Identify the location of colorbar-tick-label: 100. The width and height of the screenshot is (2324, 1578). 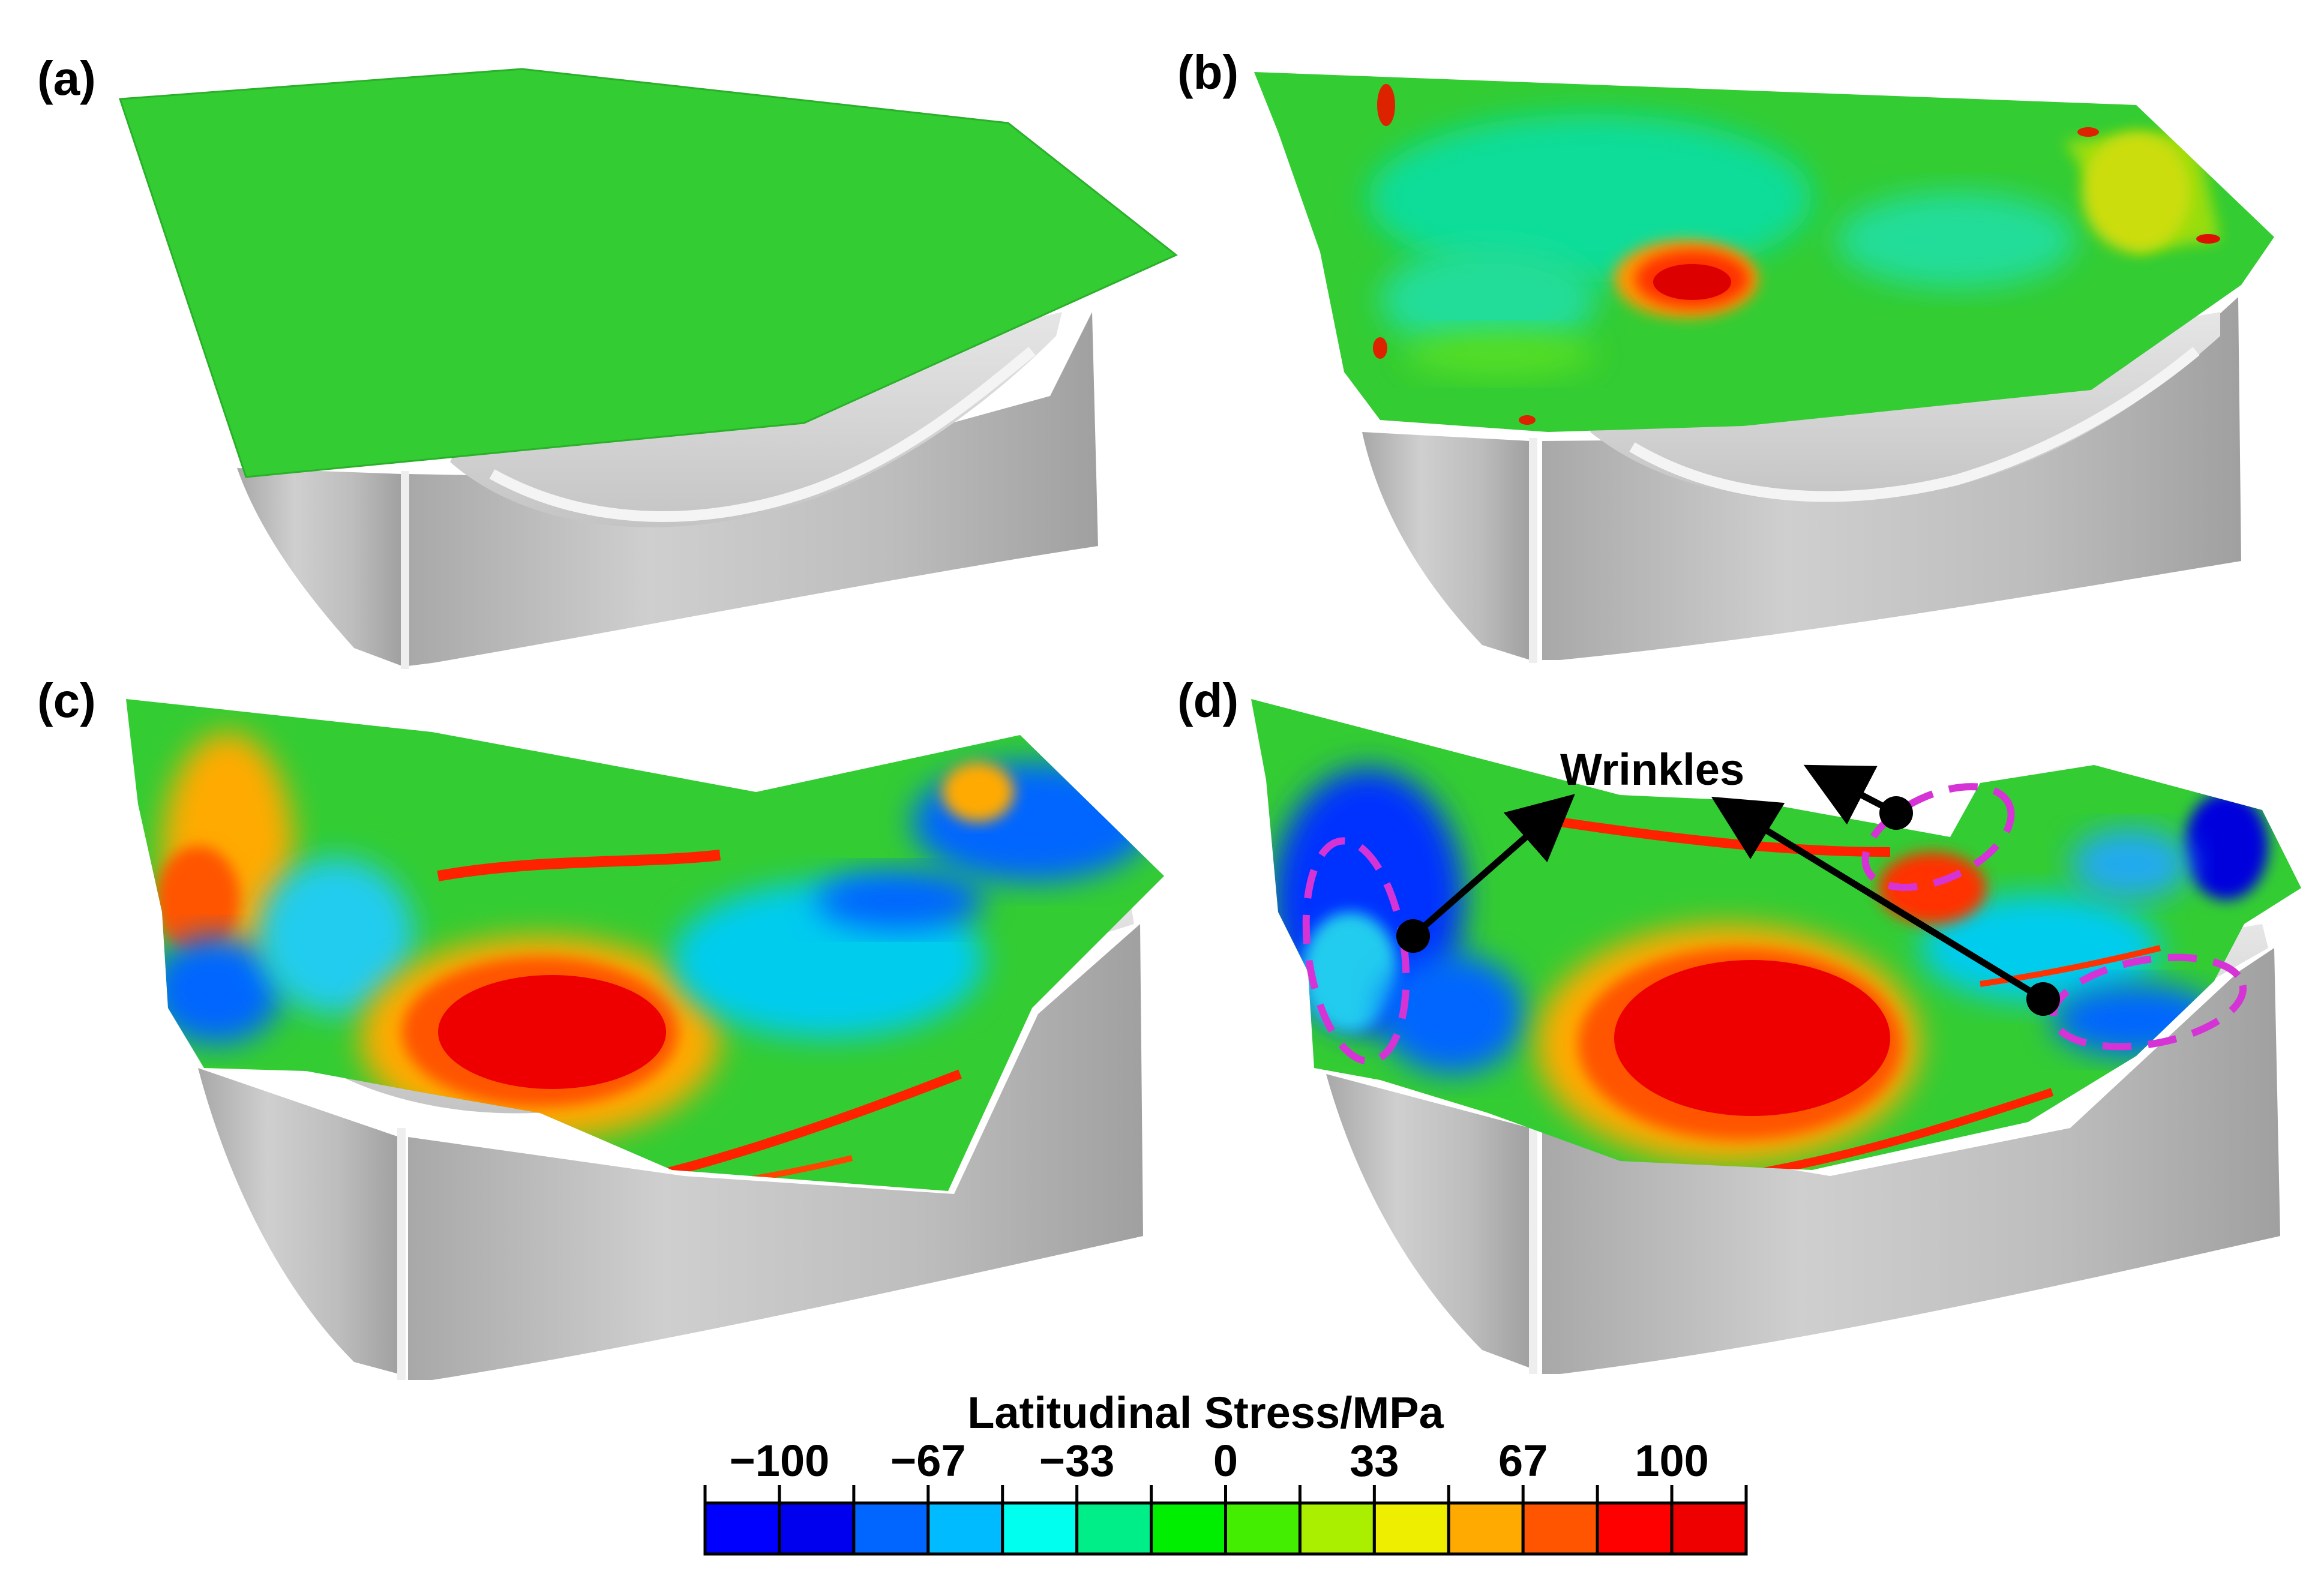
(1671, 1461).